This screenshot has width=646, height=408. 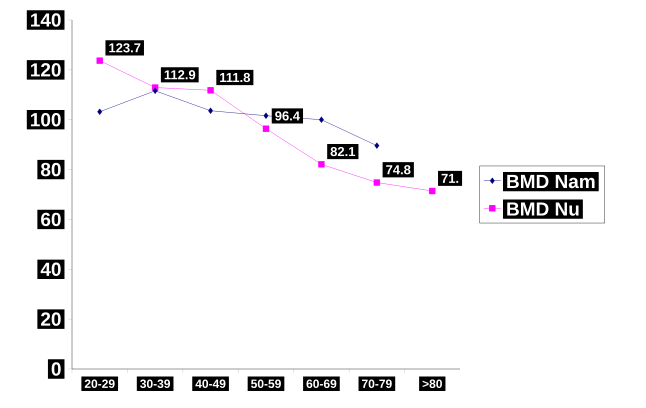 What do you see at coordinates (321, 384) in the screenshot?
I see `x-tick-label: 60-69` at bounding box center [321, 384].